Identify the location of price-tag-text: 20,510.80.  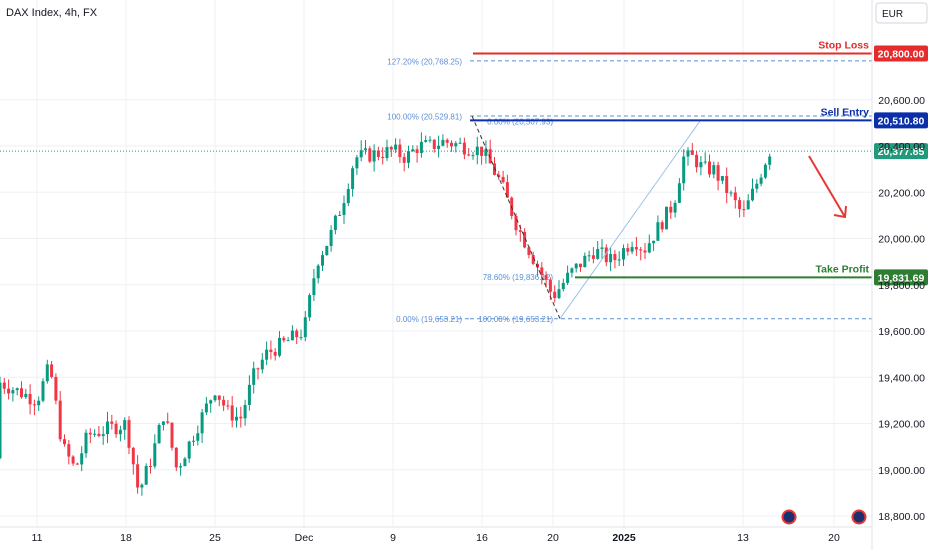
(901, 121).